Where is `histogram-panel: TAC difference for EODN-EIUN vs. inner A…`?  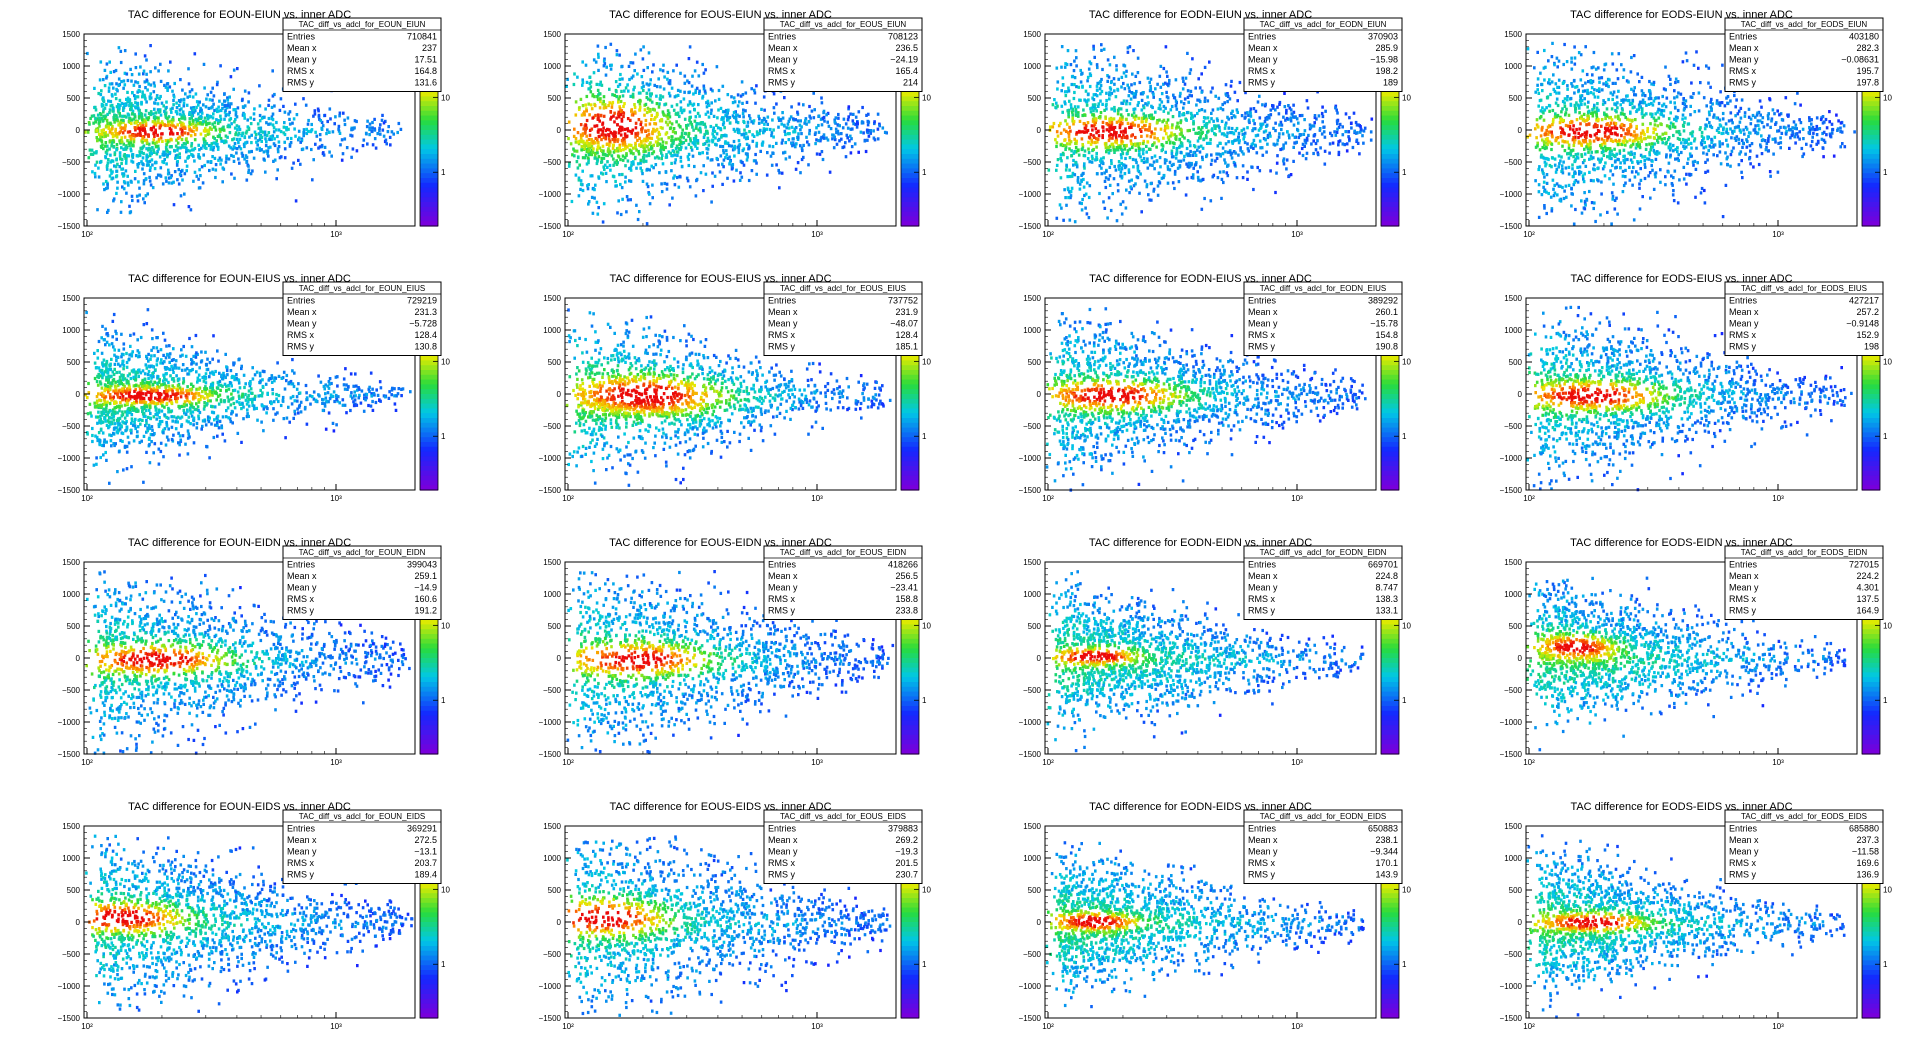
histogram-panel: TAC difference for EODN-EIUN vs. inner A… is located at coordinates (1215, 124).